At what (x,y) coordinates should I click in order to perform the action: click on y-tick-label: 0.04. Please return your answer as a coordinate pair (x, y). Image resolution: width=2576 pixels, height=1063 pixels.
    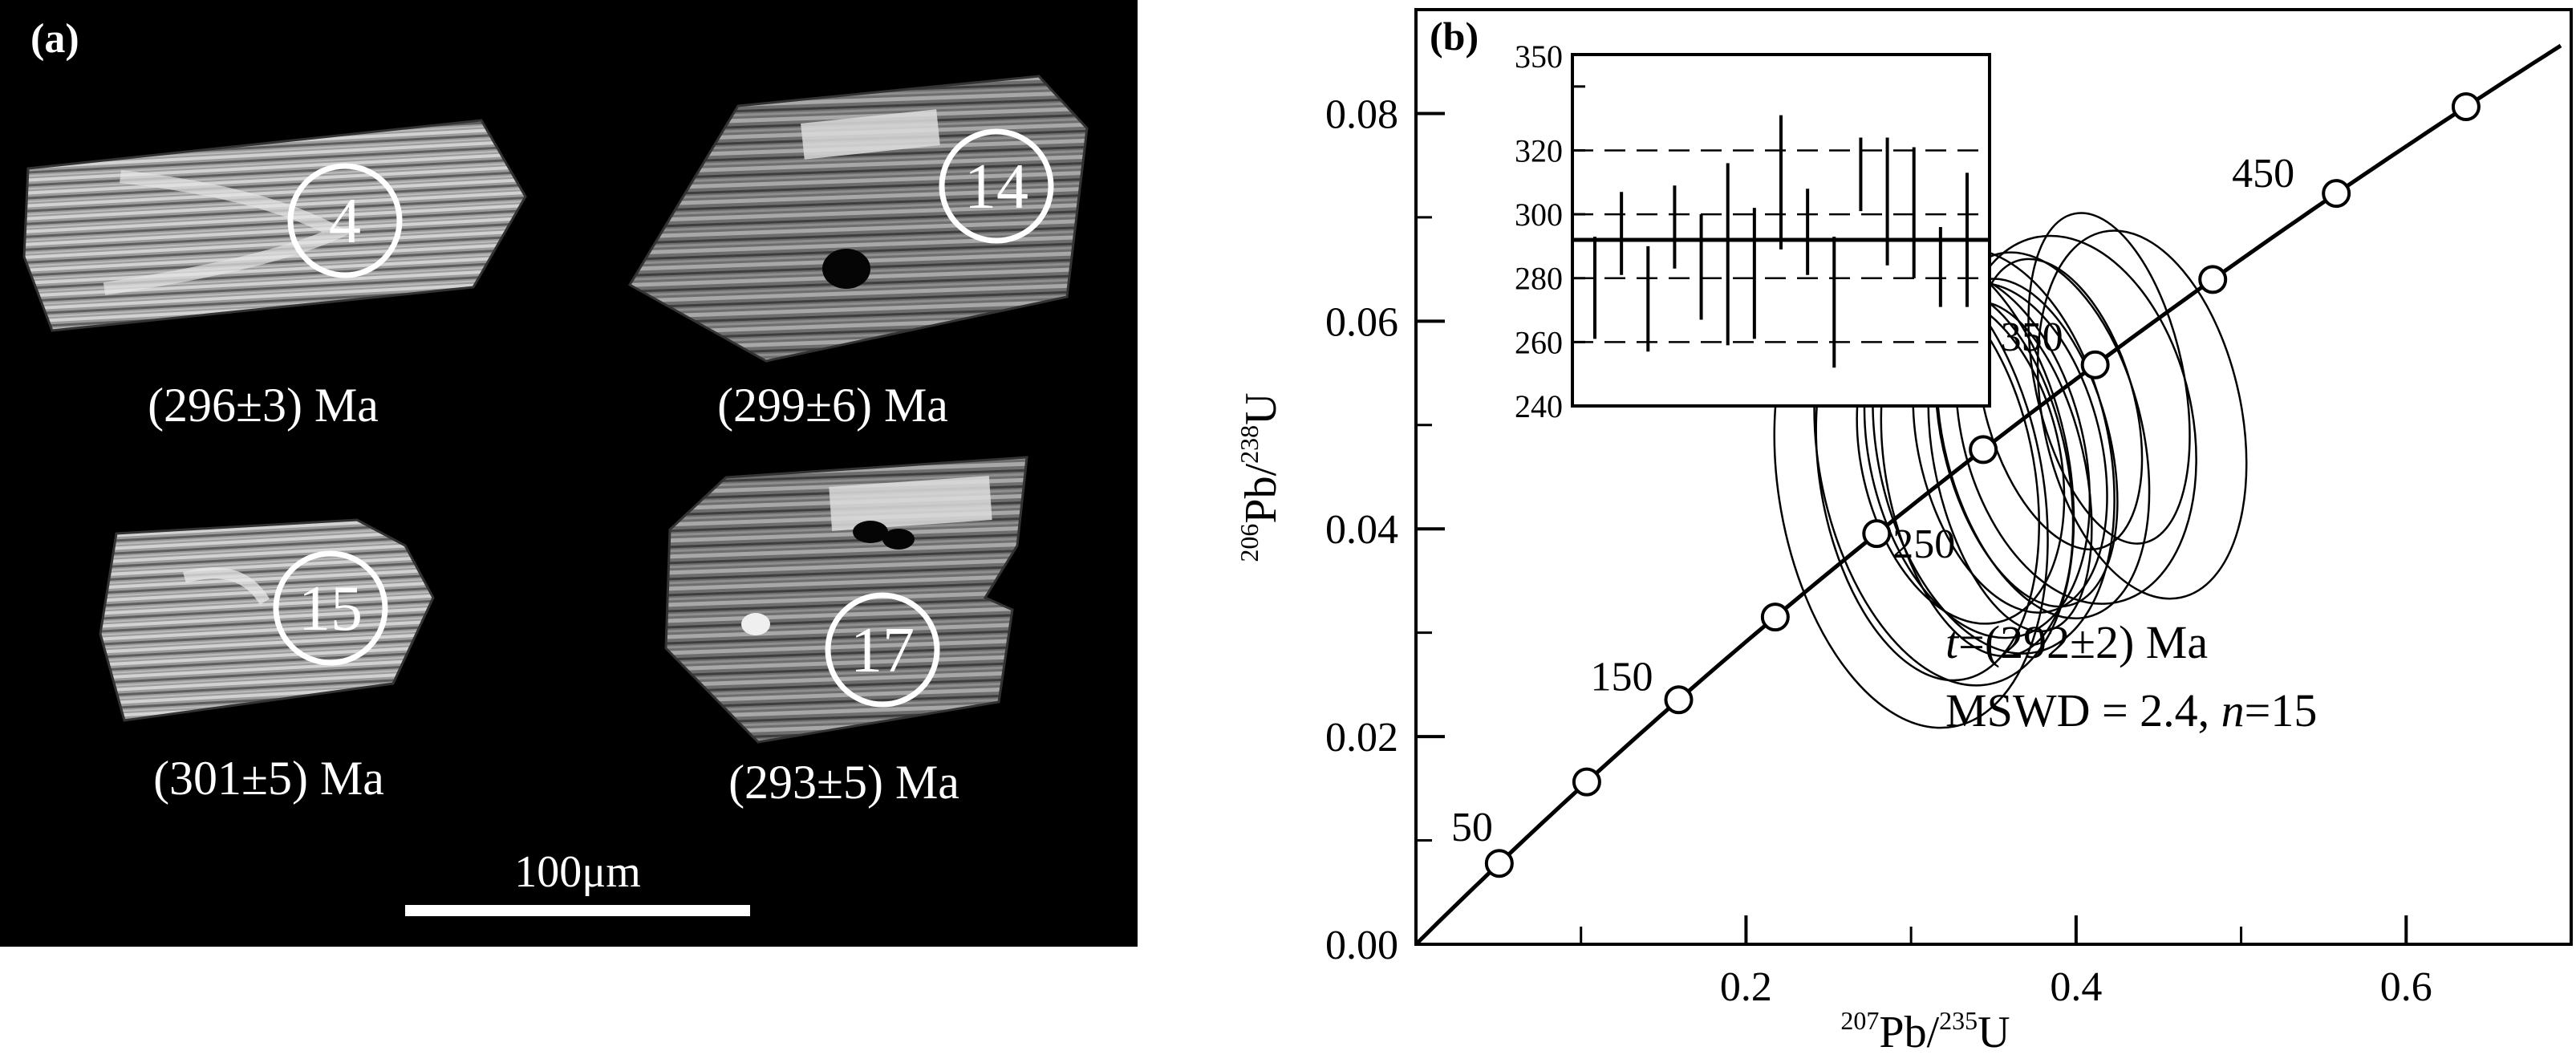
    Looking at the image, I should click on (1361, 530).